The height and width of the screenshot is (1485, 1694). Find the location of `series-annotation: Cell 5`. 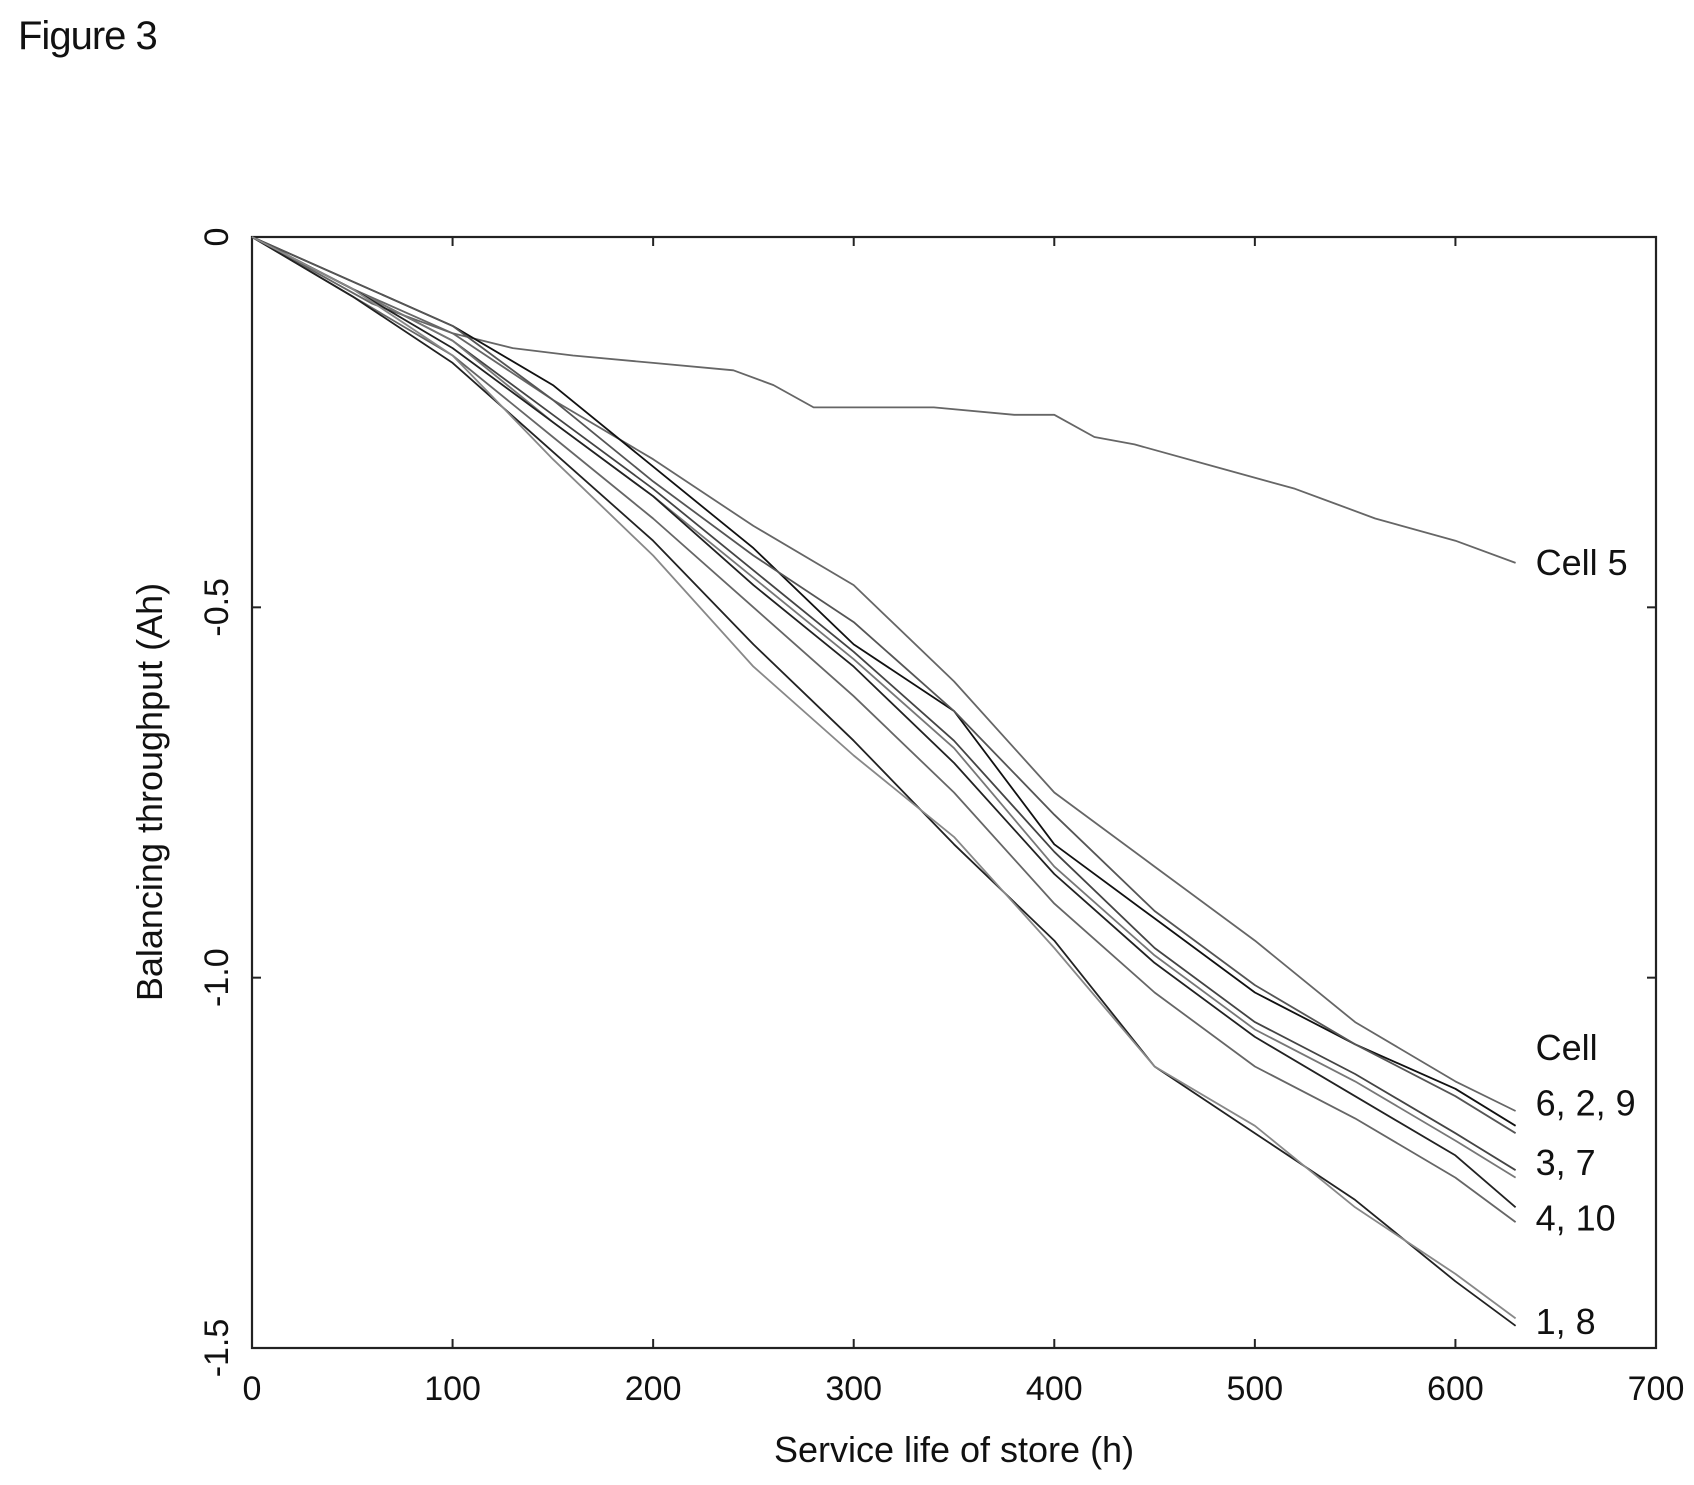

series-annotation: Cell 5 is located at coordinates (1582, 562).